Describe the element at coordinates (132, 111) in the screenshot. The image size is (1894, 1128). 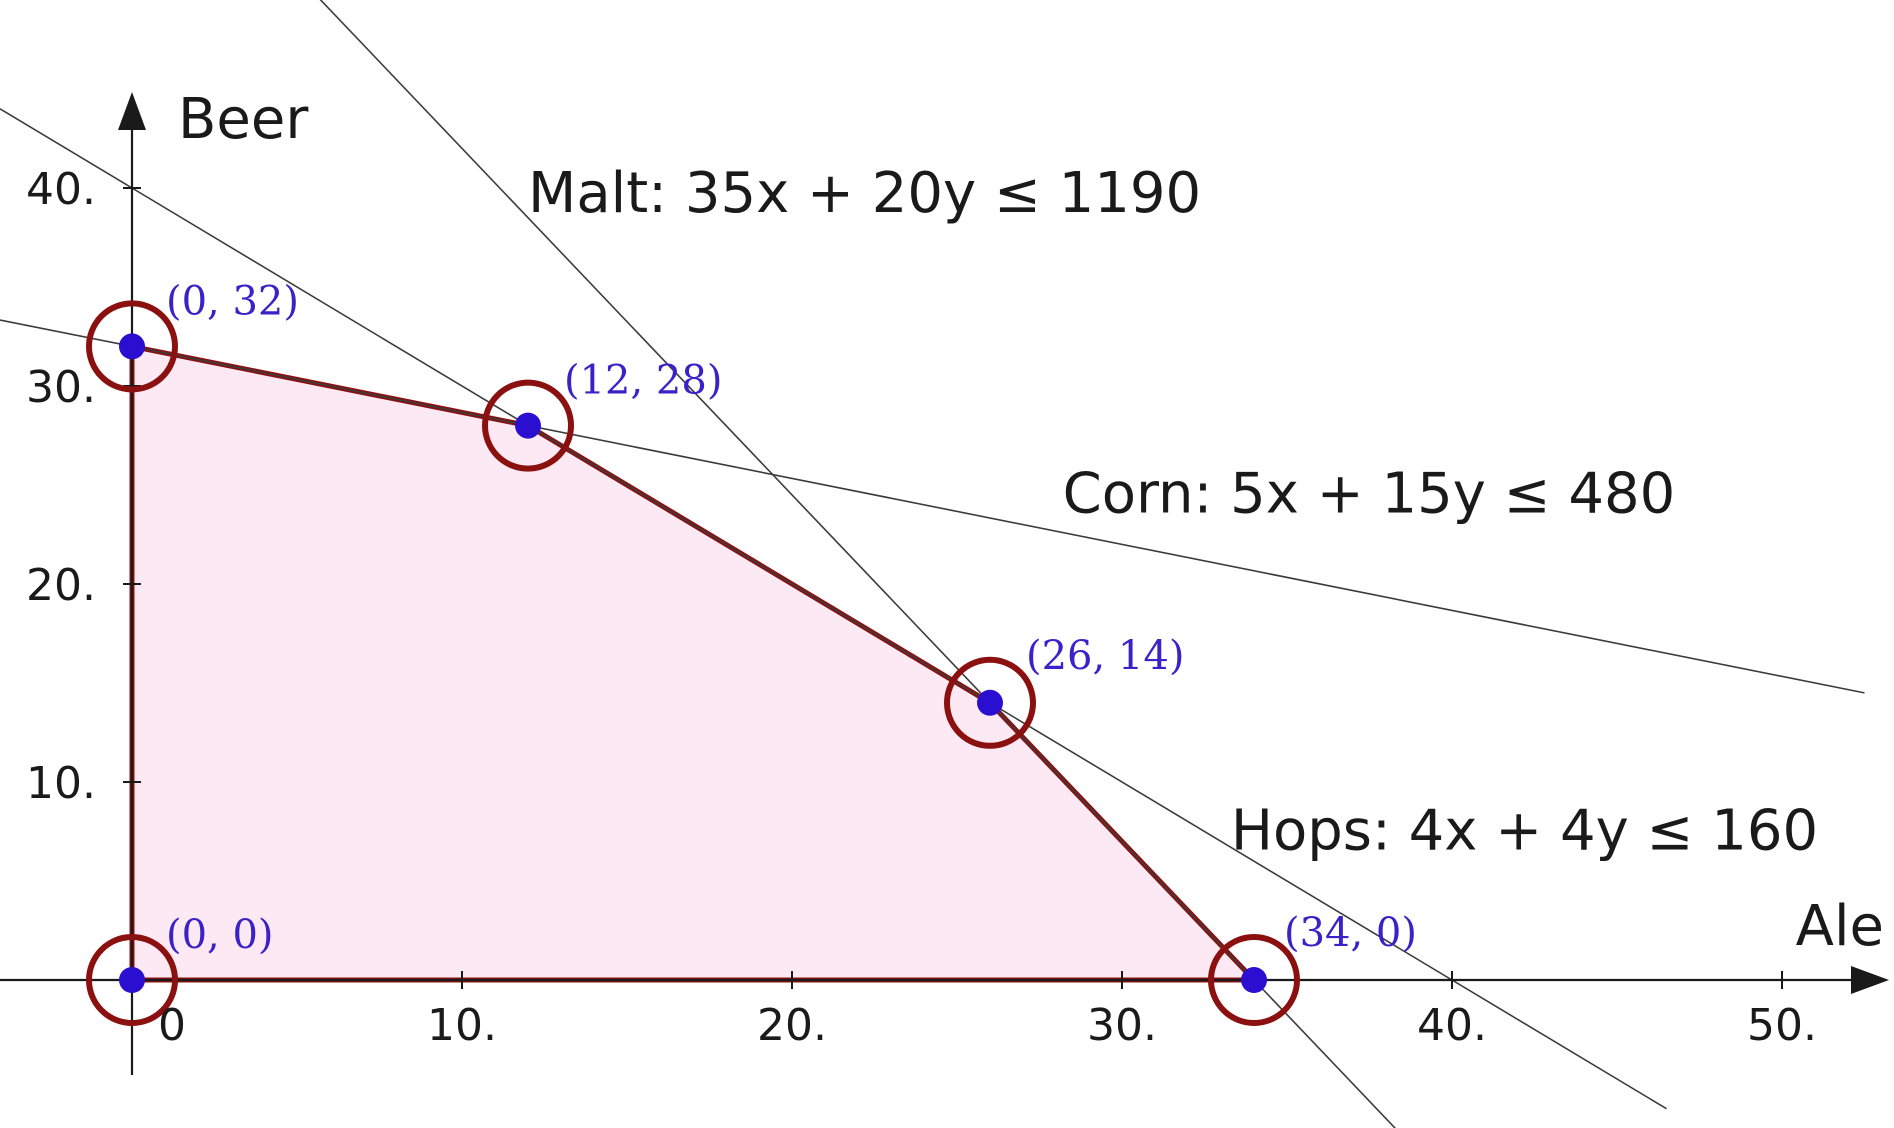
I see `y-axis-arrowhead` at that location.